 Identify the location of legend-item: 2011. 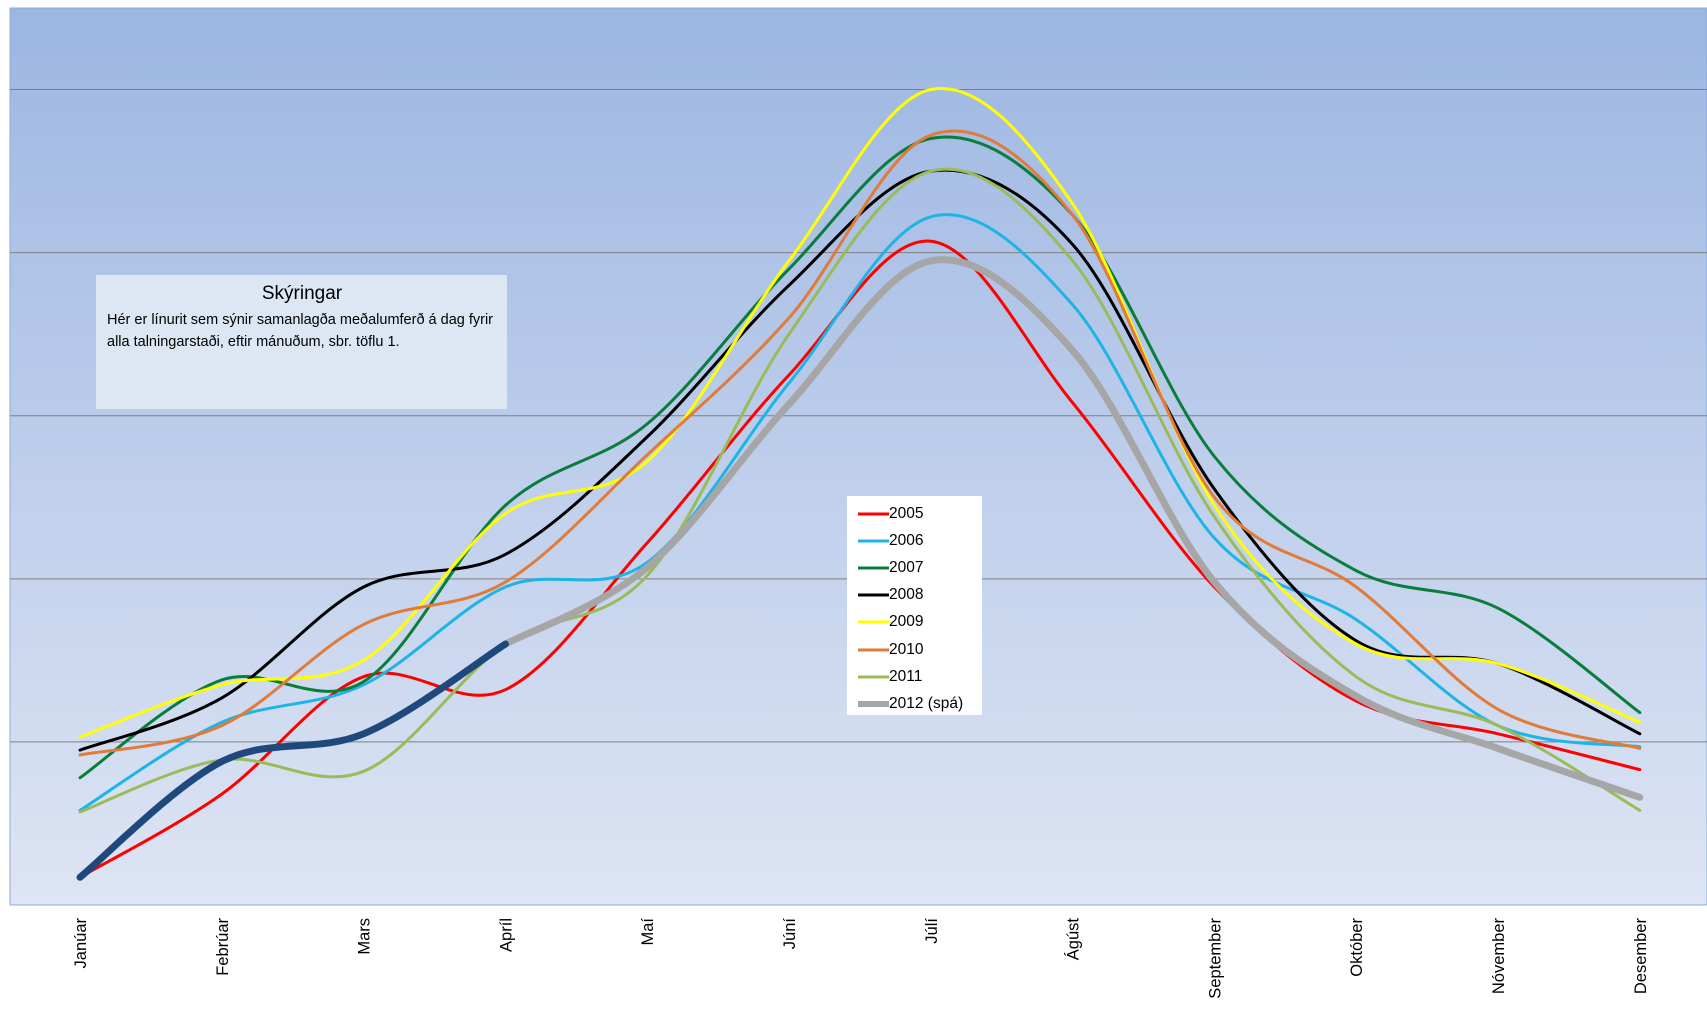
(914, 676).